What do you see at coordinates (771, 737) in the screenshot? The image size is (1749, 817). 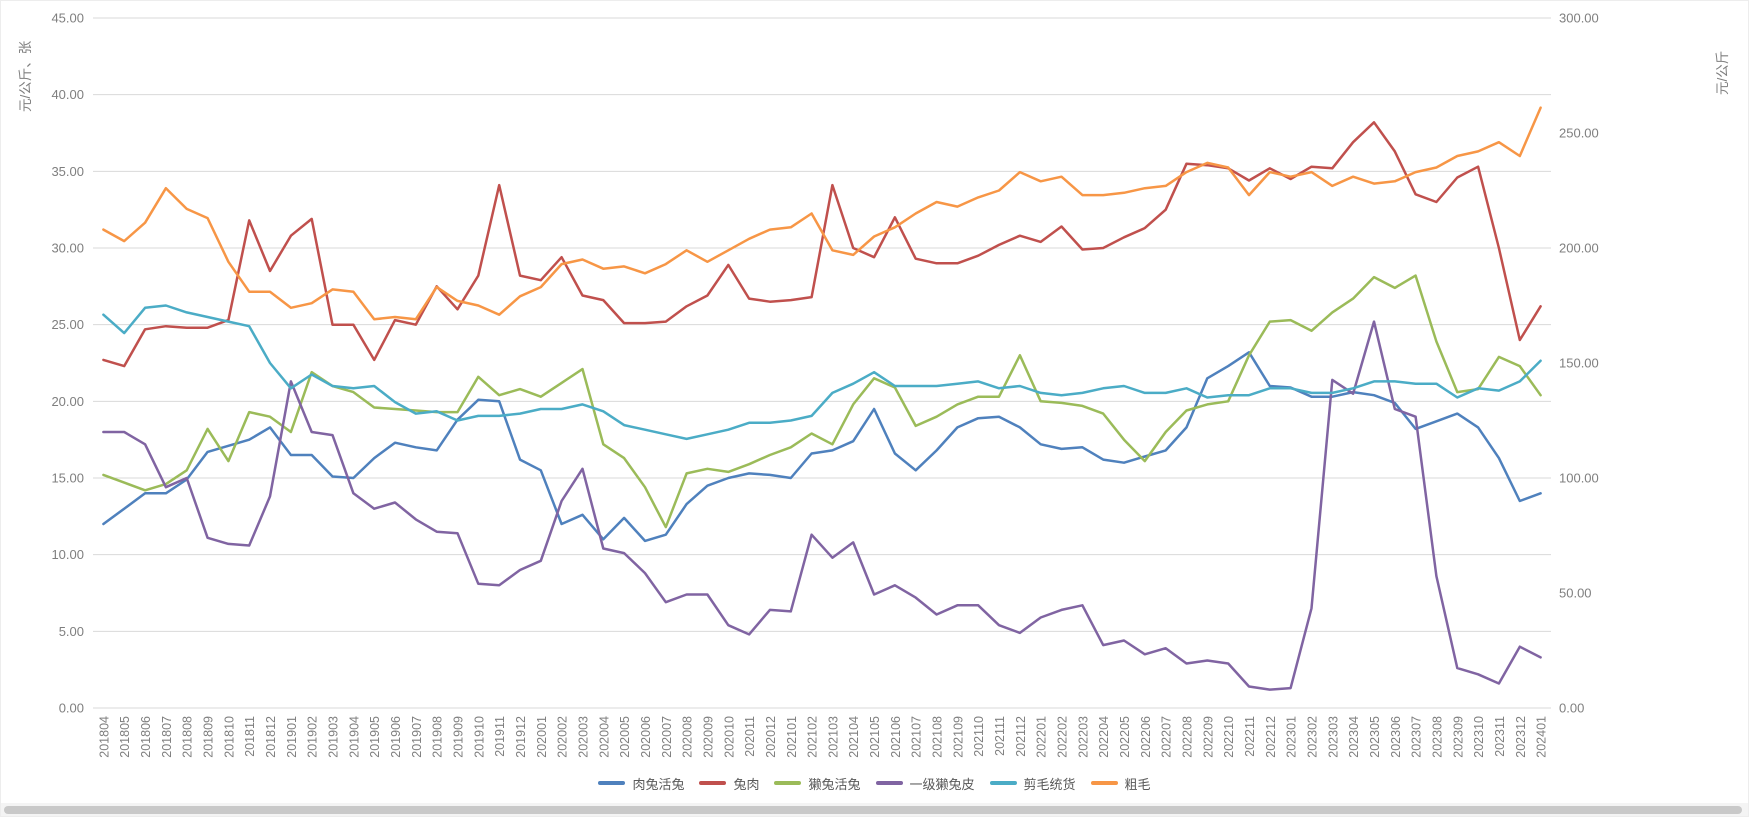 I see `x-axis-label: 202012` at bounding box center [771, 737].